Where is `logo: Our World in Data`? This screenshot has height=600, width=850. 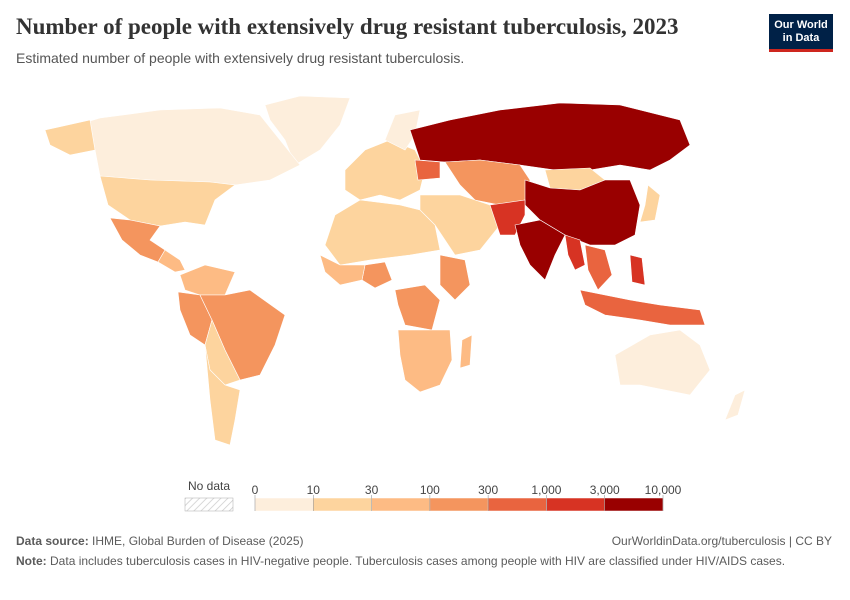 logo: Our World in Data is located at coordinates (801, 33).